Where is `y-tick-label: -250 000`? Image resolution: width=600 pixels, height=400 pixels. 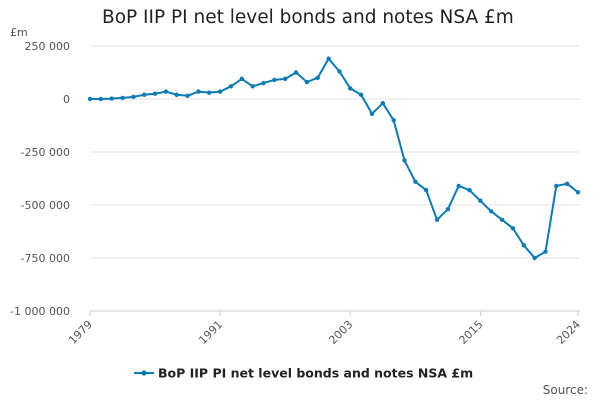
y-tick-label: -250 000 is located at coordinates (45, 152).